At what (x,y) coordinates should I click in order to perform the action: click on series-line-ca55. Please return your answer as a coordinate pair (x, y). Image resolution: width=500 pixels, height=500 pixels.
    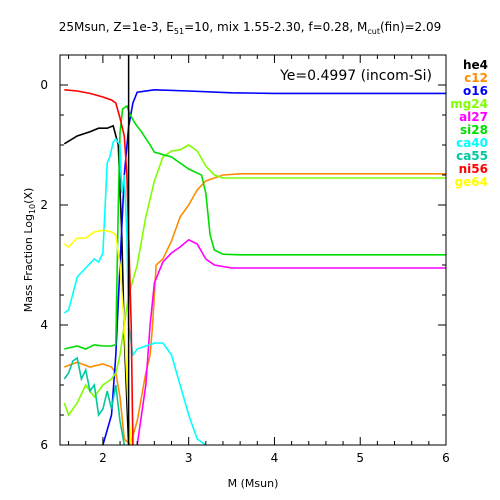
    Looking at the image, I should click on (94, 400).